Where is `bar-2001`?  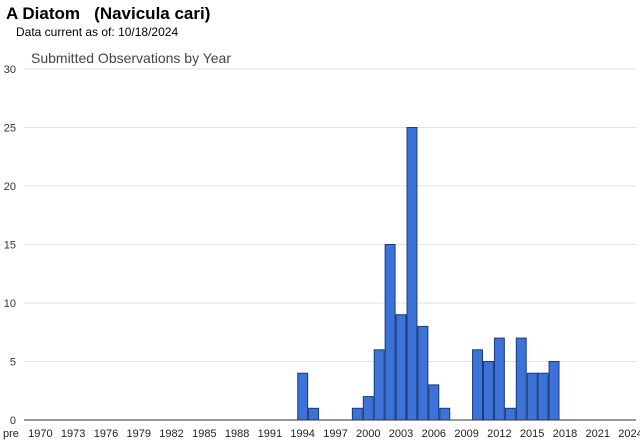
bar-2001 is located at coordinates (379, 385).